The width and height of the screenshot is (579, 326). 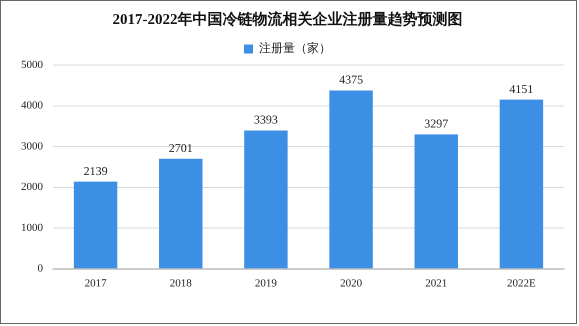 What do you see at coordinates (351, 79) in the screenshot?
I see `data-label: 4375` at bounding box center [351, 79].